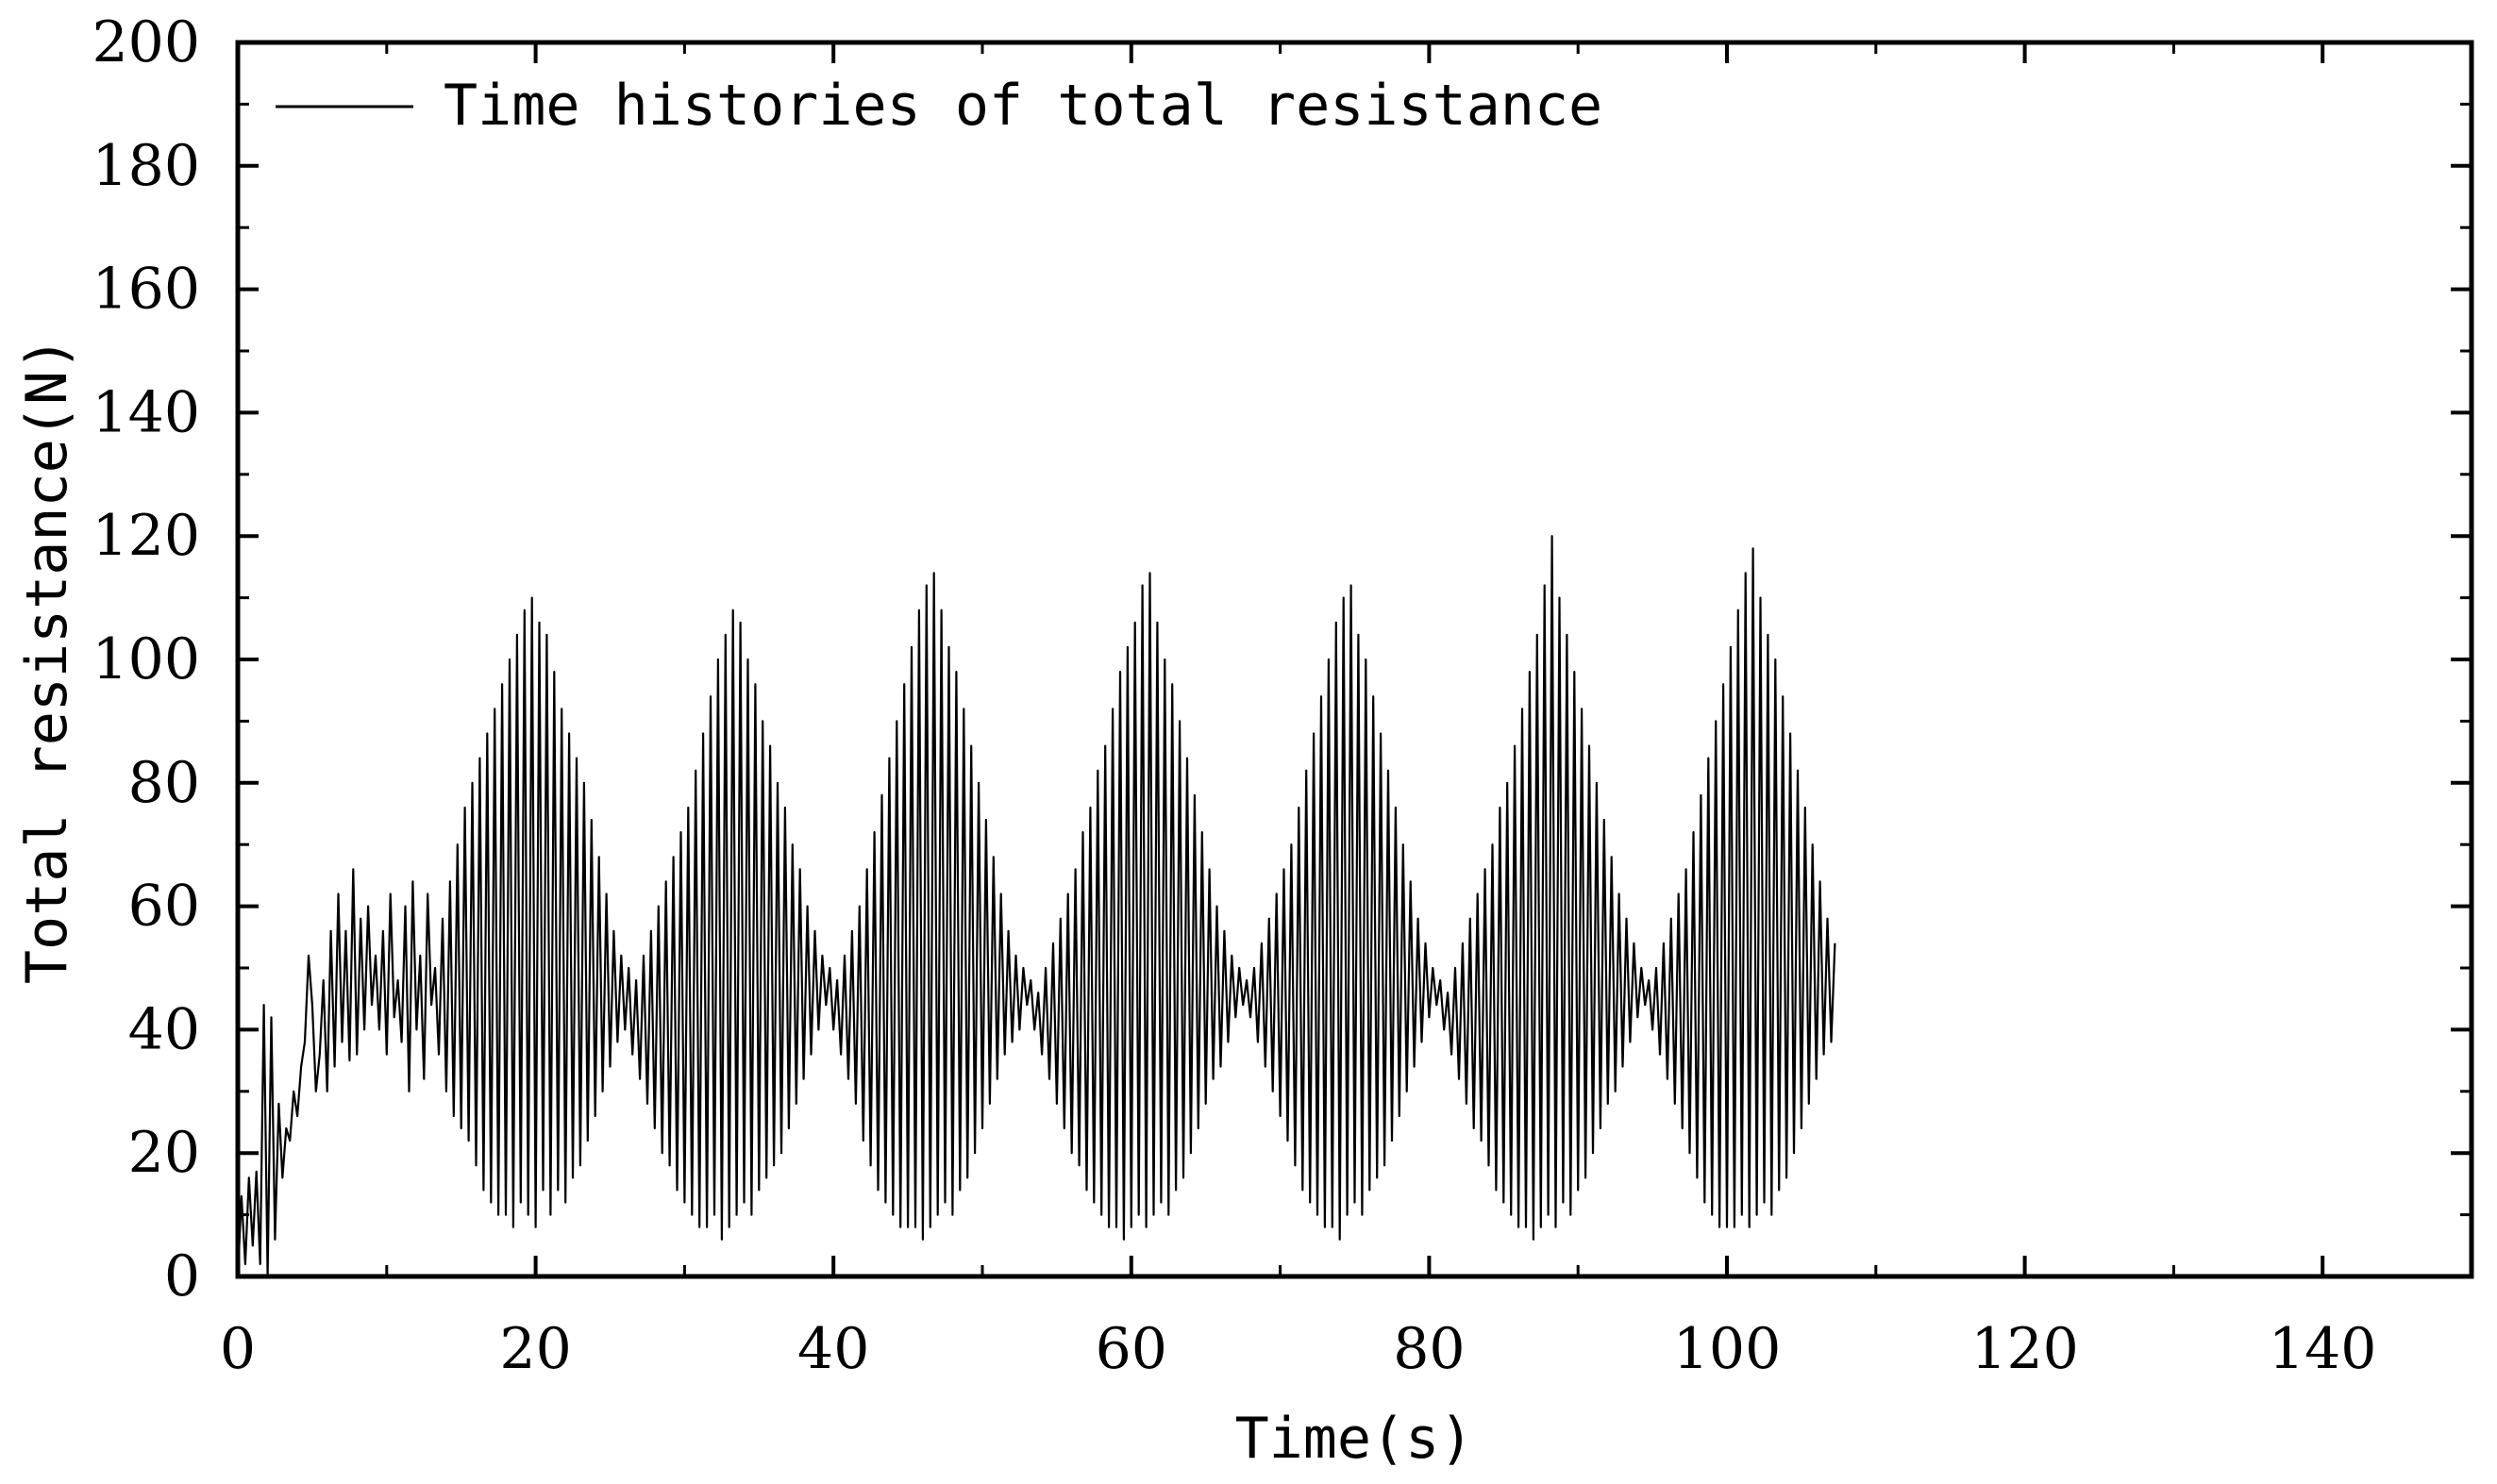 This screenshot has width=2497, height=1484. Describe the element at coordinates (47, 660) in the screenshot. I see `y-axis-label: Total resistance(N)` at that location.